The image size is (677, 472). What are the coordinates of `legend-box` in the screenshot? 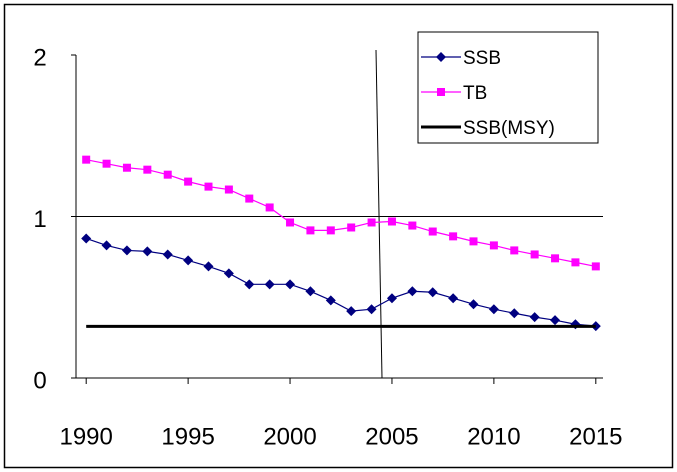 It's located at (508, 87).